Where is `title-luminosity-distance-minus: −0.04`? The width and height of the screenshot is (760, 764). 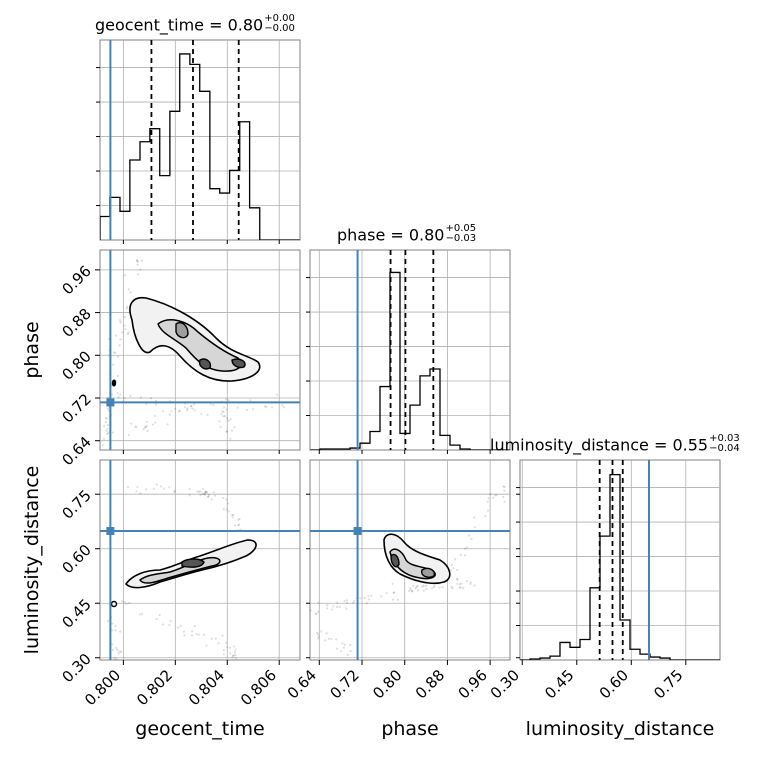
title-luminosity-distance-minus: −0.04 is located at coordinates (724, 448).